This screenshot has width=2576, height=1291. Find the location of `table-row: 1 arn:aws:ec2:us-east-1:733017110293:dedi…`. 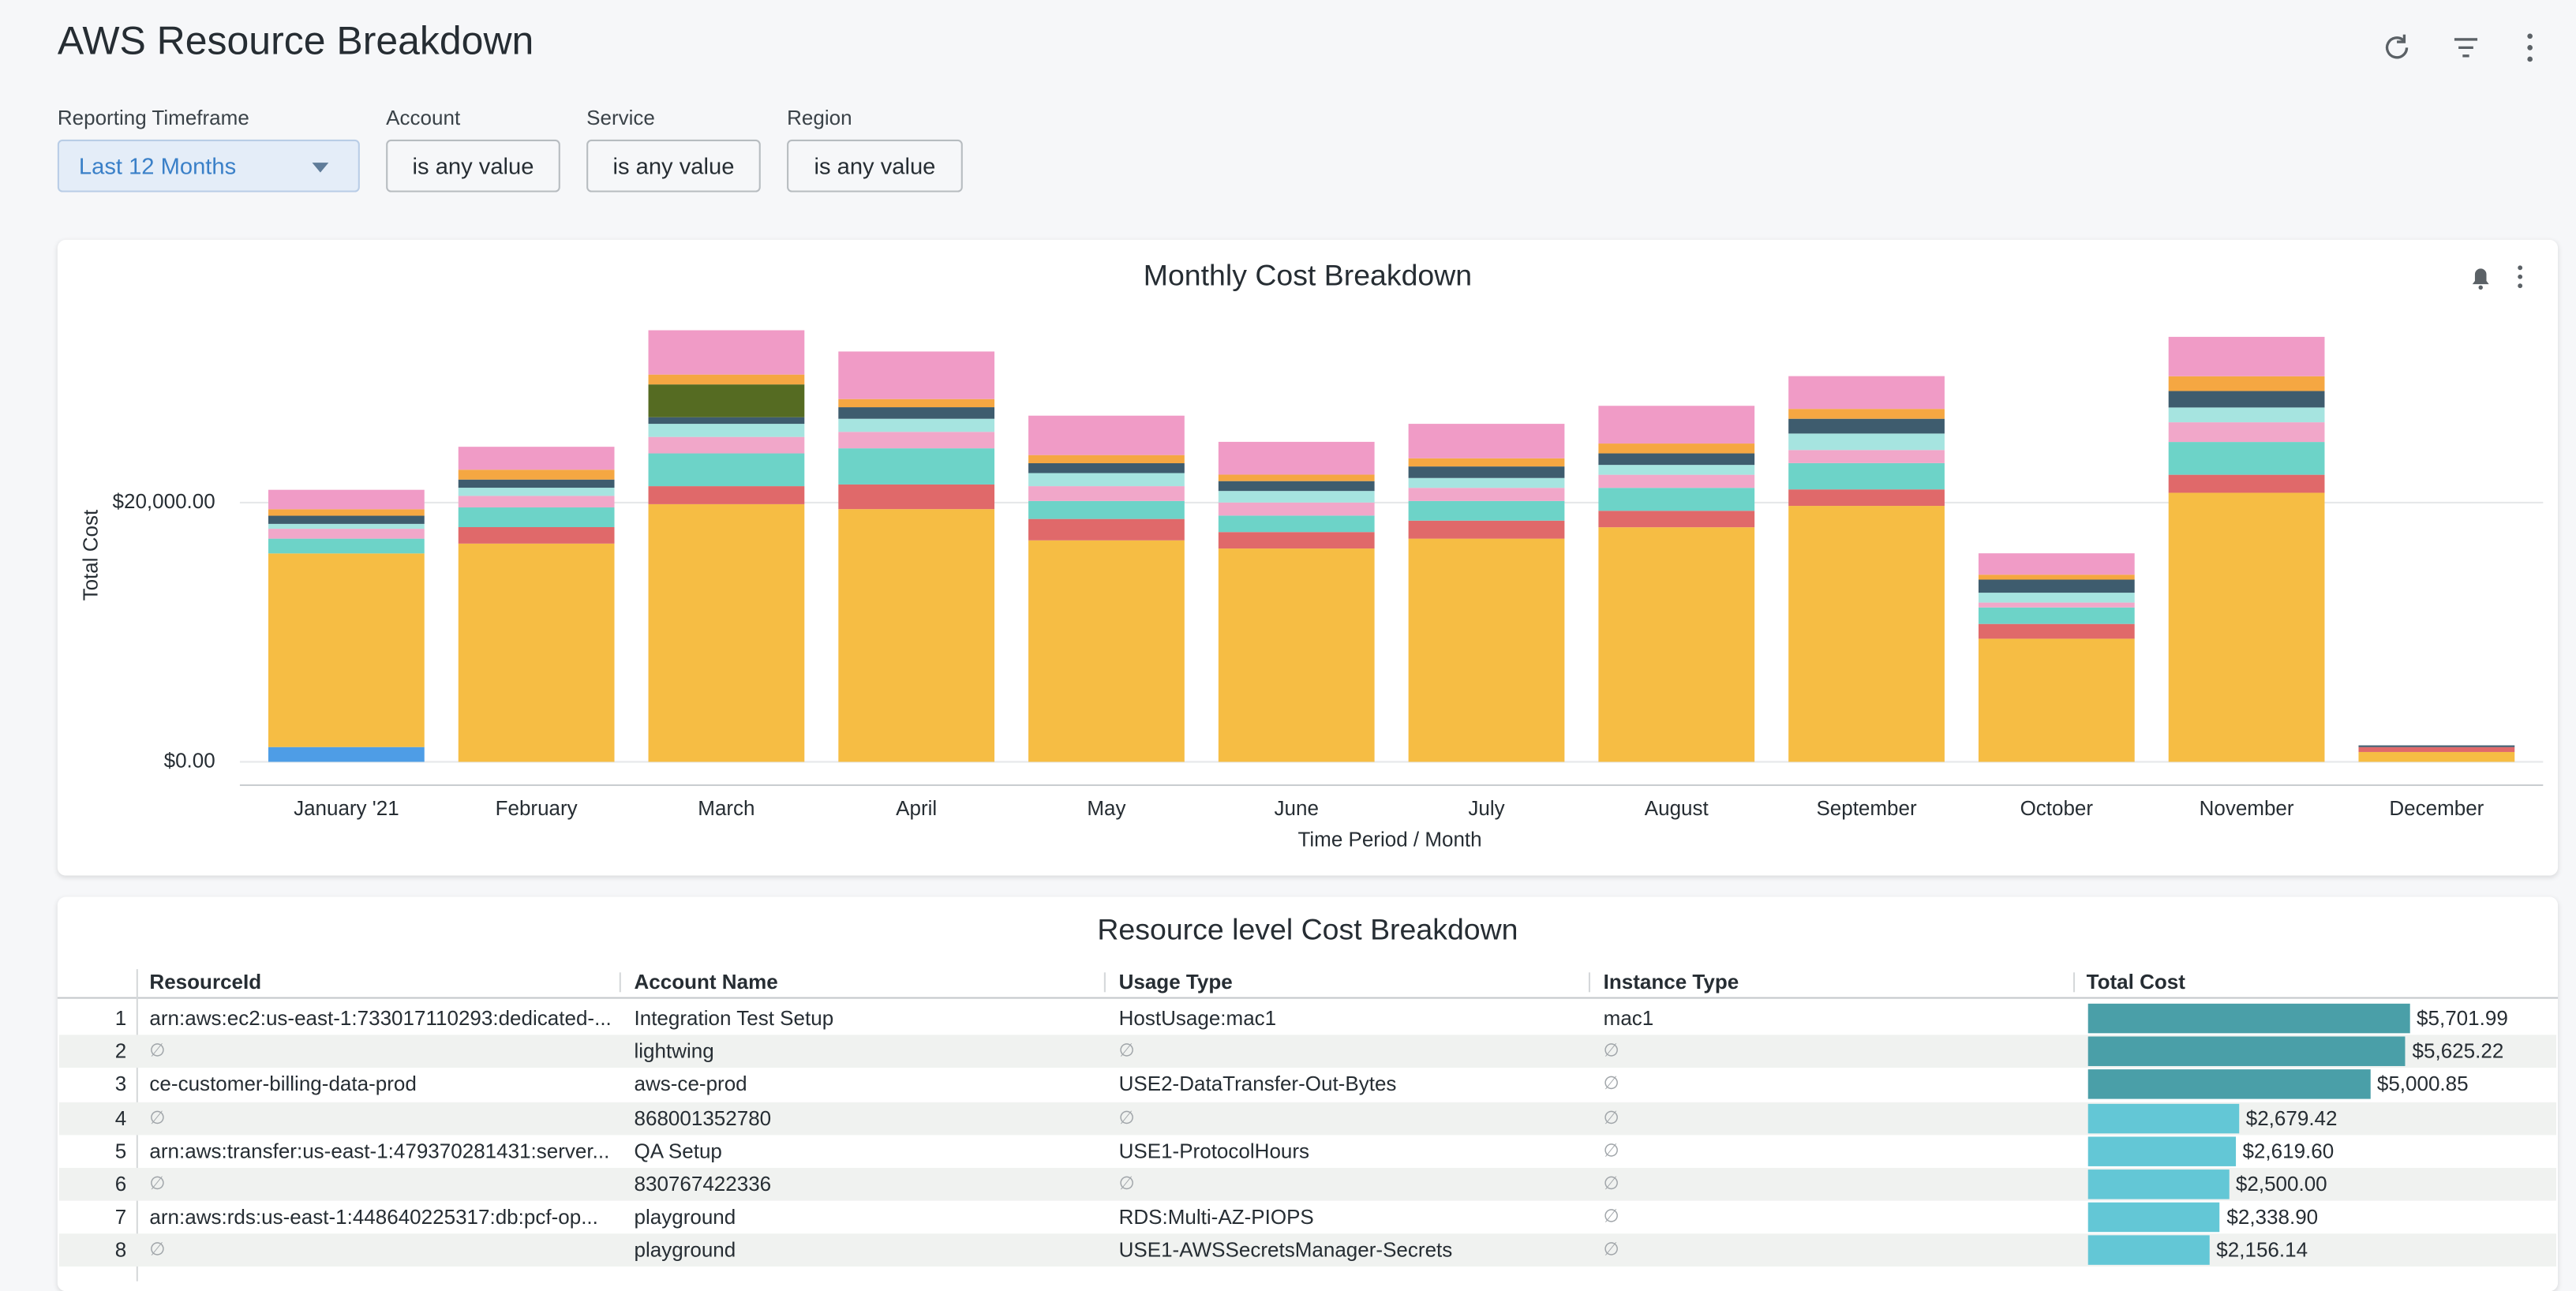

table-row: 1 arn:aws:ec2:us-east-1:733017110293:dedi… is located at coordinates (1307, 1018).